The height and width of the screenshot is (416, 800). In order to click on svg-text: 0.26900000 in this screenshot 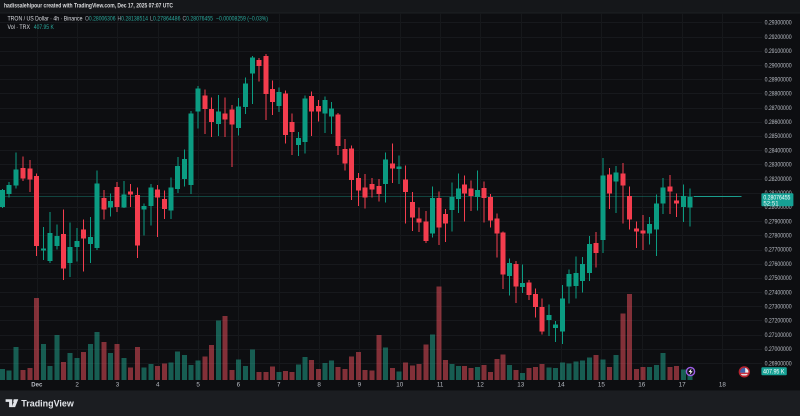, I will do `click(778, 363)`.